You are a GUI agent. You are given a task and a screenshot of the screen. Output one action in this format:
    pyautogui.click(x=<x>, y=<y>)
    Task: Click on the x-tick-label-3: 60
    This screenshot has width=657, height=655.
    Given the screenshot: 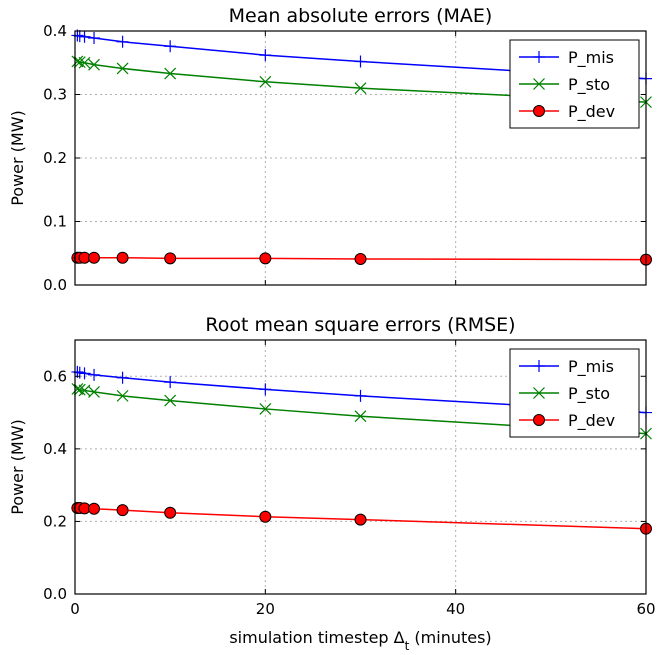 What is the action you would take?
    pyautogui.click(x=645, y=609)
    